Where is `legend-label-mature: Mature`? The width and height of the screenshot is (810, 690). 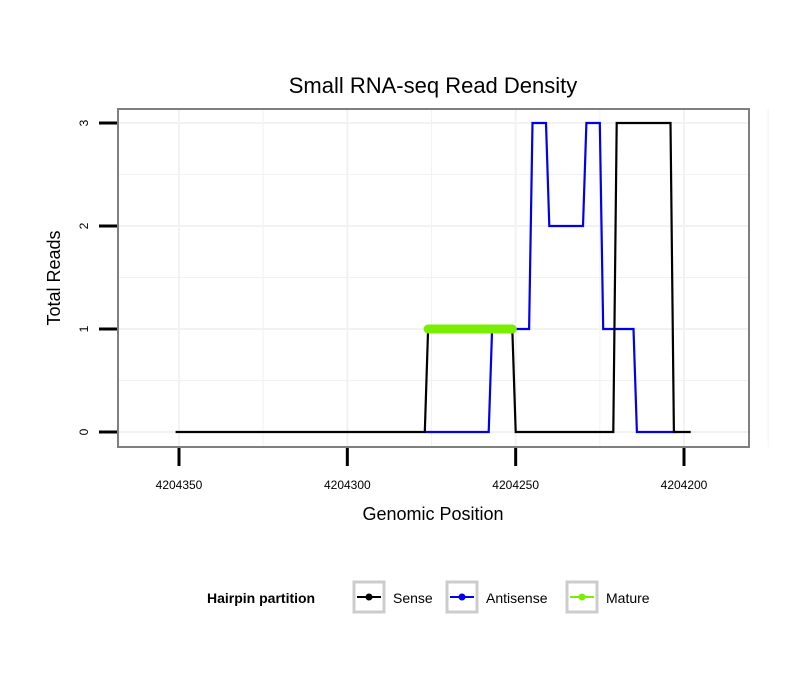 legend-label-mature: Mature is located at coordinates (628, 598).